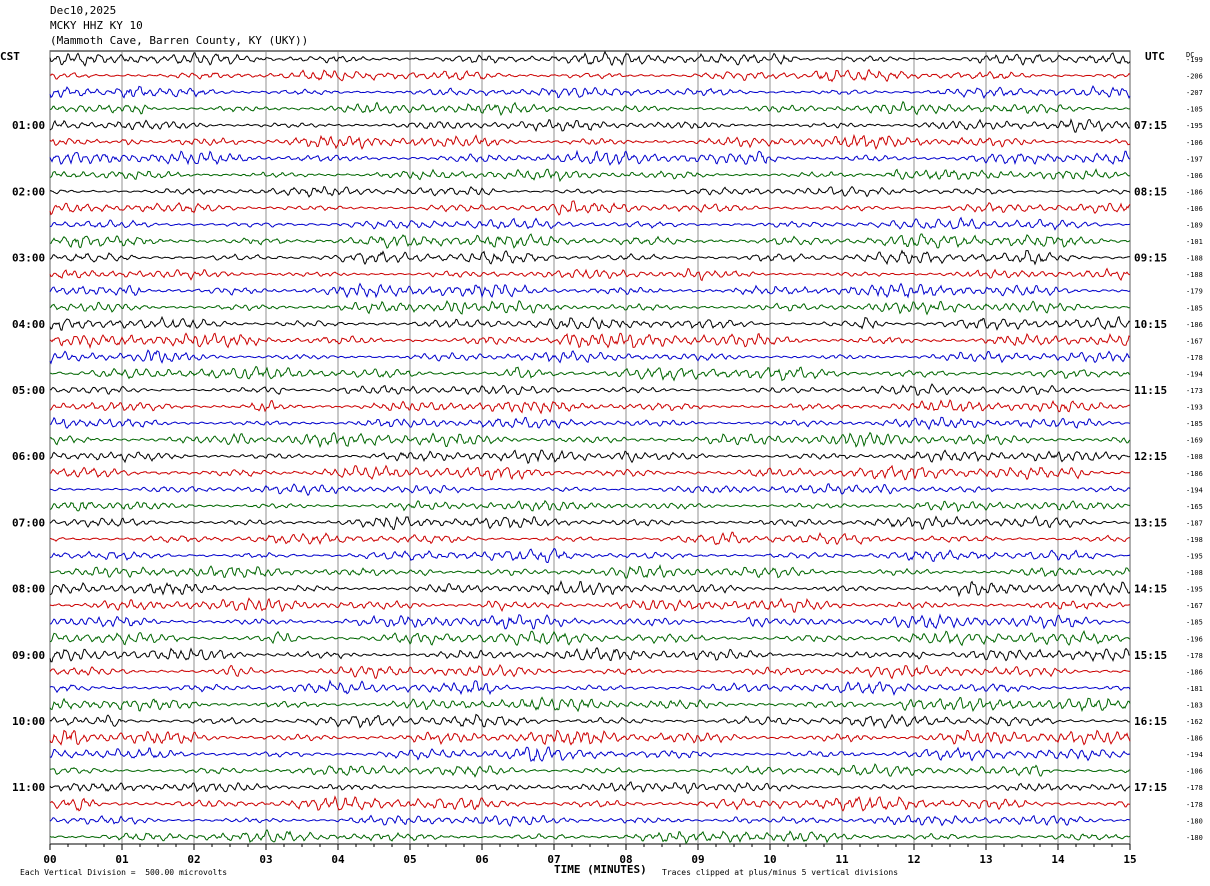 This screenshot has width=1210, height=886. Describe the element at coordinates (1058, 859) in the screenshot. I see `x-tick-label: 14` at that location.